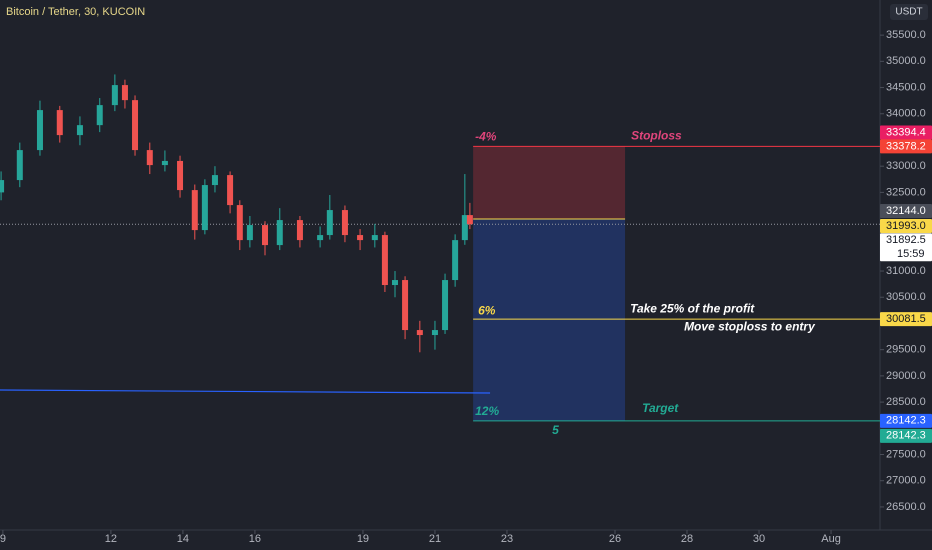  Describe the element at coordinates (906, 297) in the screenshot. I see `y-tick-label: 30500.0` at that location.